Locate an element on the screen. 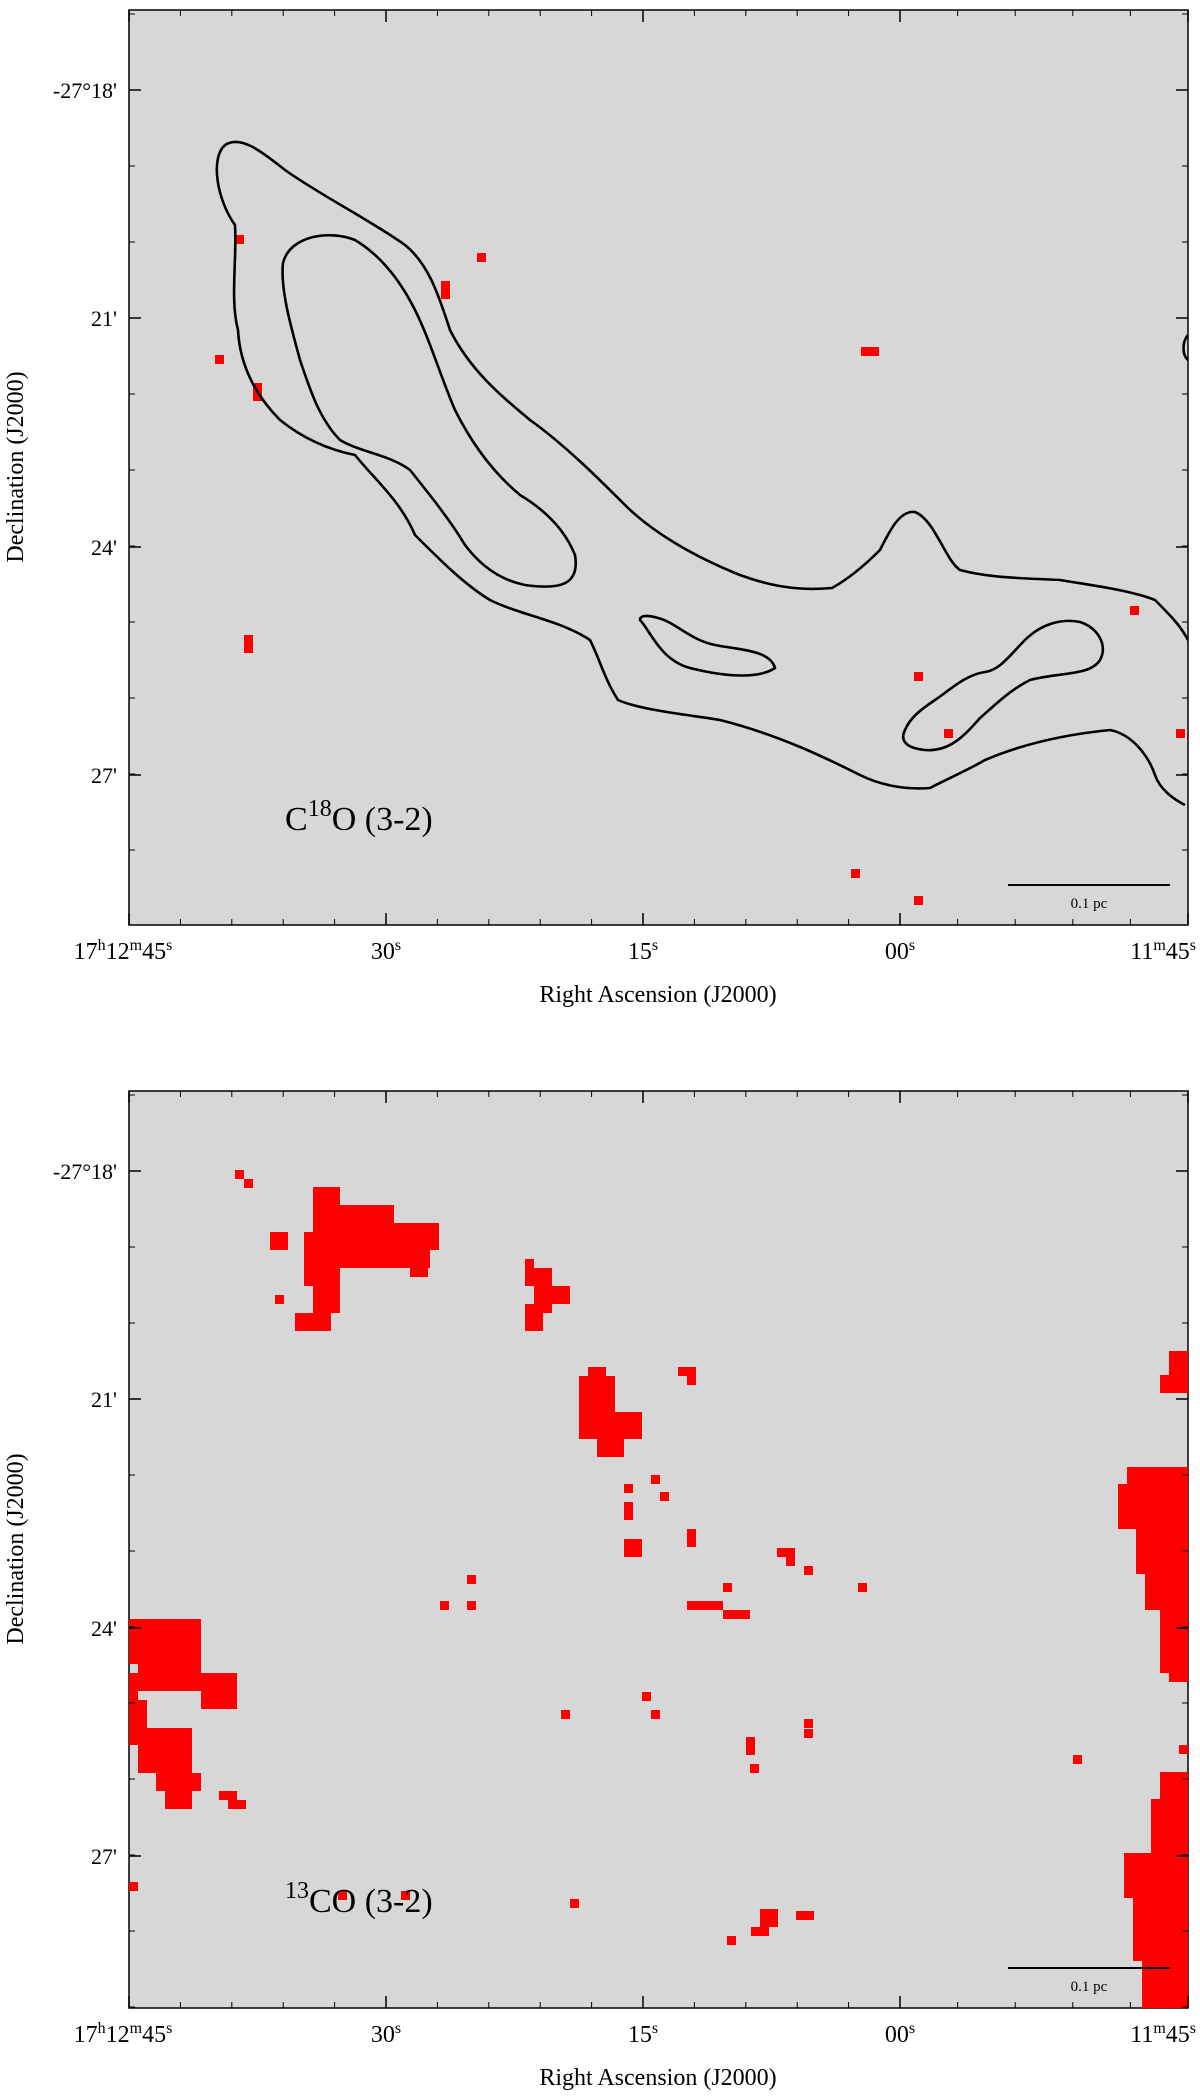 This screenshot has height=2098, width=1200. y-tick-label: 21' is located at coordinates (104, 318).